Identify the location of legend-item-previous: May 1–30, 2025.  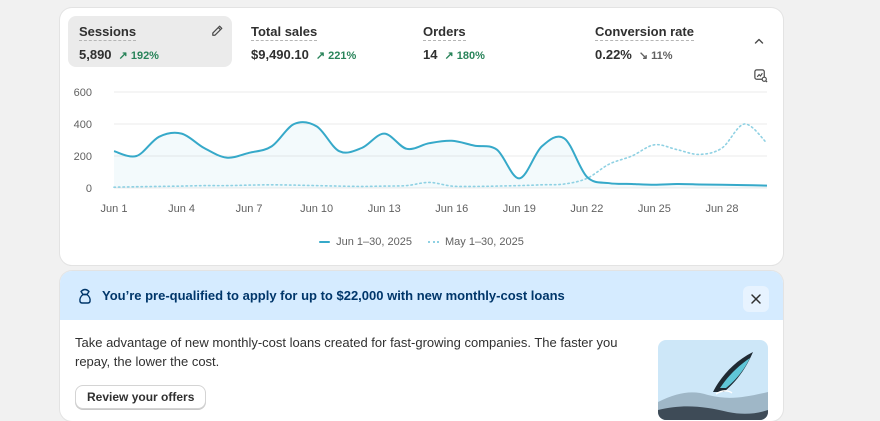
(476, 242).